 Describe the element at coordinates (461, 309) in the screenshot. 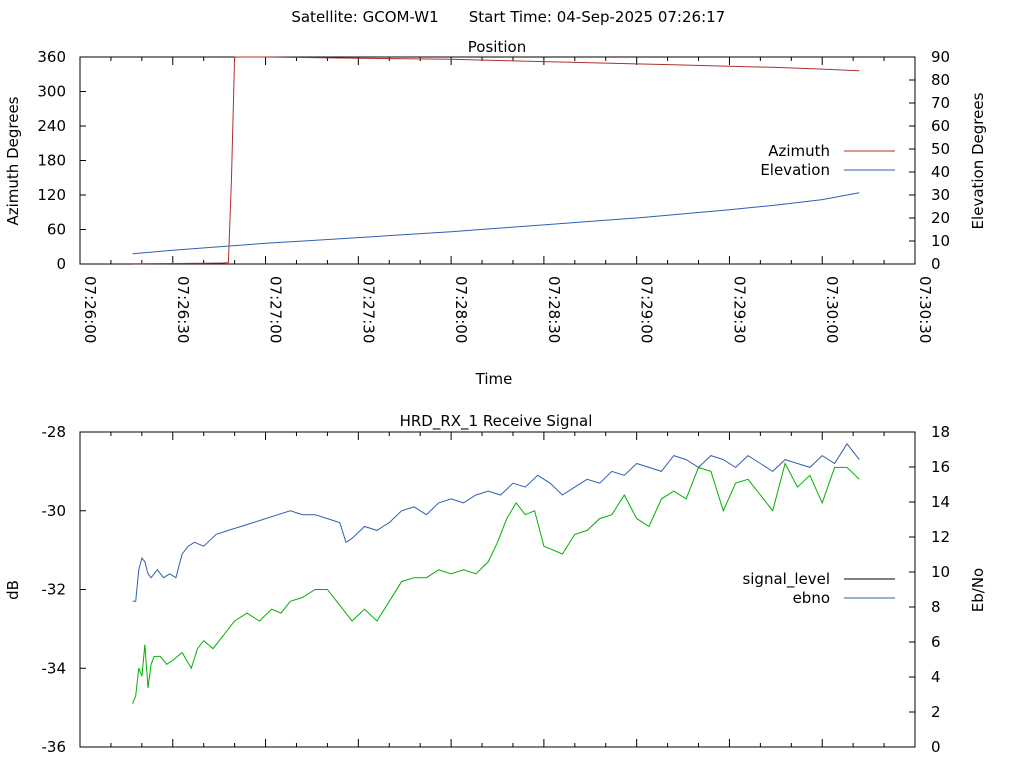

I see `x-tick-label-4: 07:28:00` at that location.